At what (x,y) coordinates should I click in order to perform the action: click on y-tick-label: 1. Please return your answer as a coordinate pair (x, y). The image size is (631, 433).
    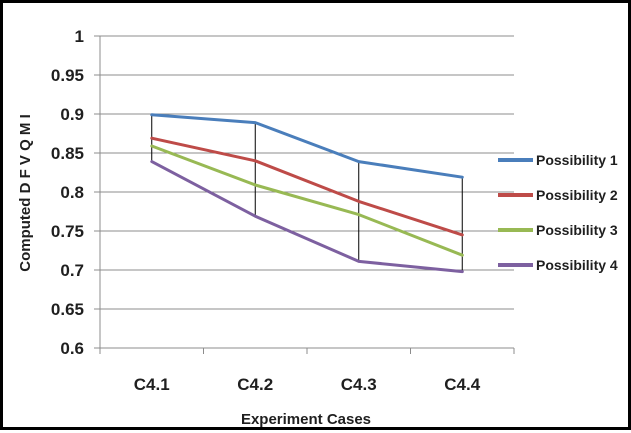
    Looking at the image, I should click on (79, 36).